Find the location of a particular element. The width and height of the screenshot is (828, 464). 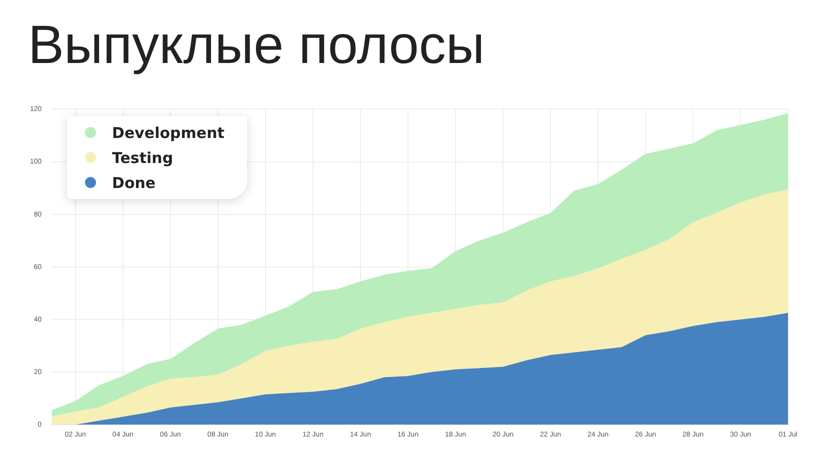

legend-label: Done is located at coordinates (134, 183).